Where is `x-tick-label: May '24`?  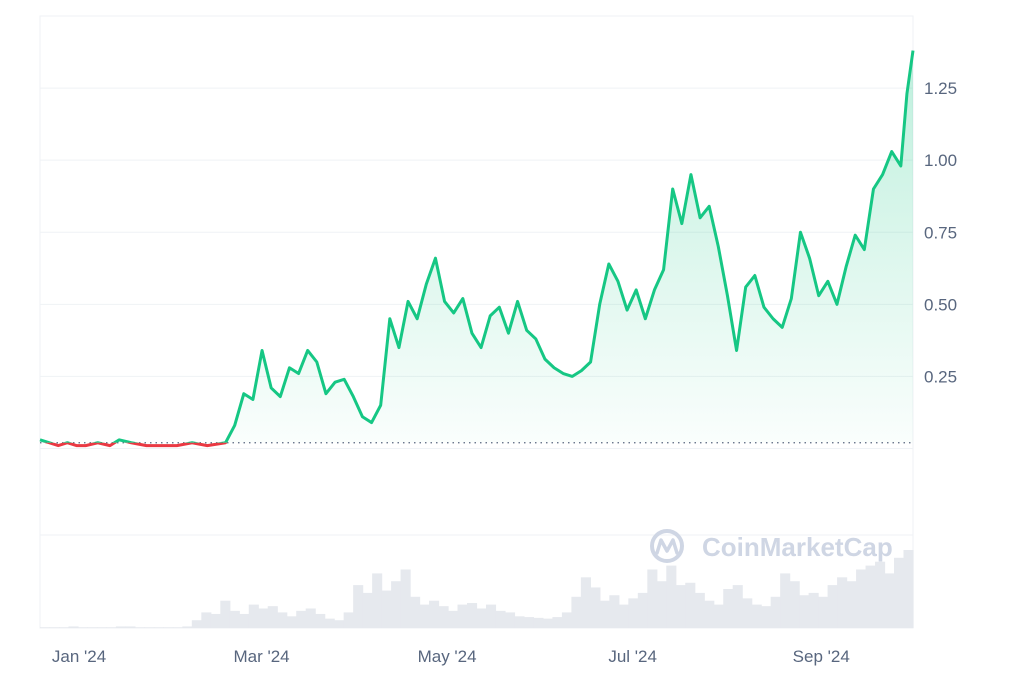
x-tick-label: May '24 is located at coordinates (447, 656).